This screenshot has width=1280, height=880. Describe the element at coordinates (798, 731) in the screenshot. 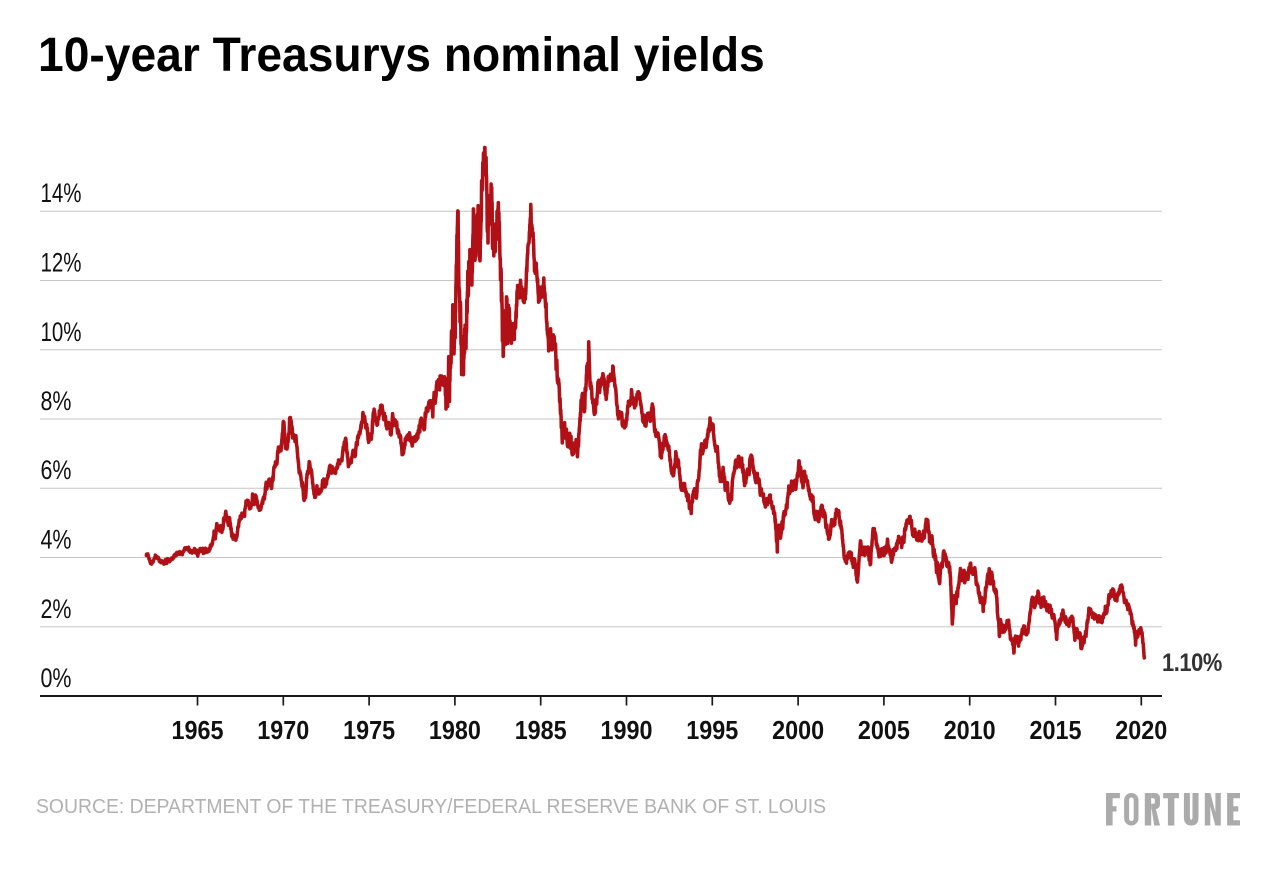

I see `svg-text: 2000` at that location.